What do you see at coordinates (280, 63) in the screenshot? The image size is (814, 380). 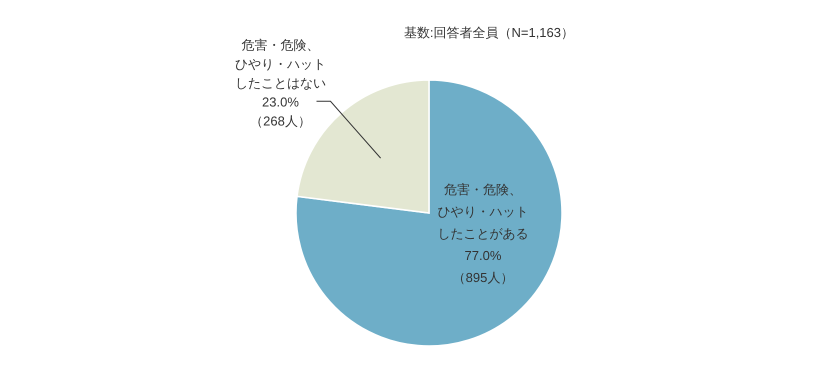 I see `slice-label: 危害・危険、ひやり・ハットしたことはない` at bounding box center [280, 63].